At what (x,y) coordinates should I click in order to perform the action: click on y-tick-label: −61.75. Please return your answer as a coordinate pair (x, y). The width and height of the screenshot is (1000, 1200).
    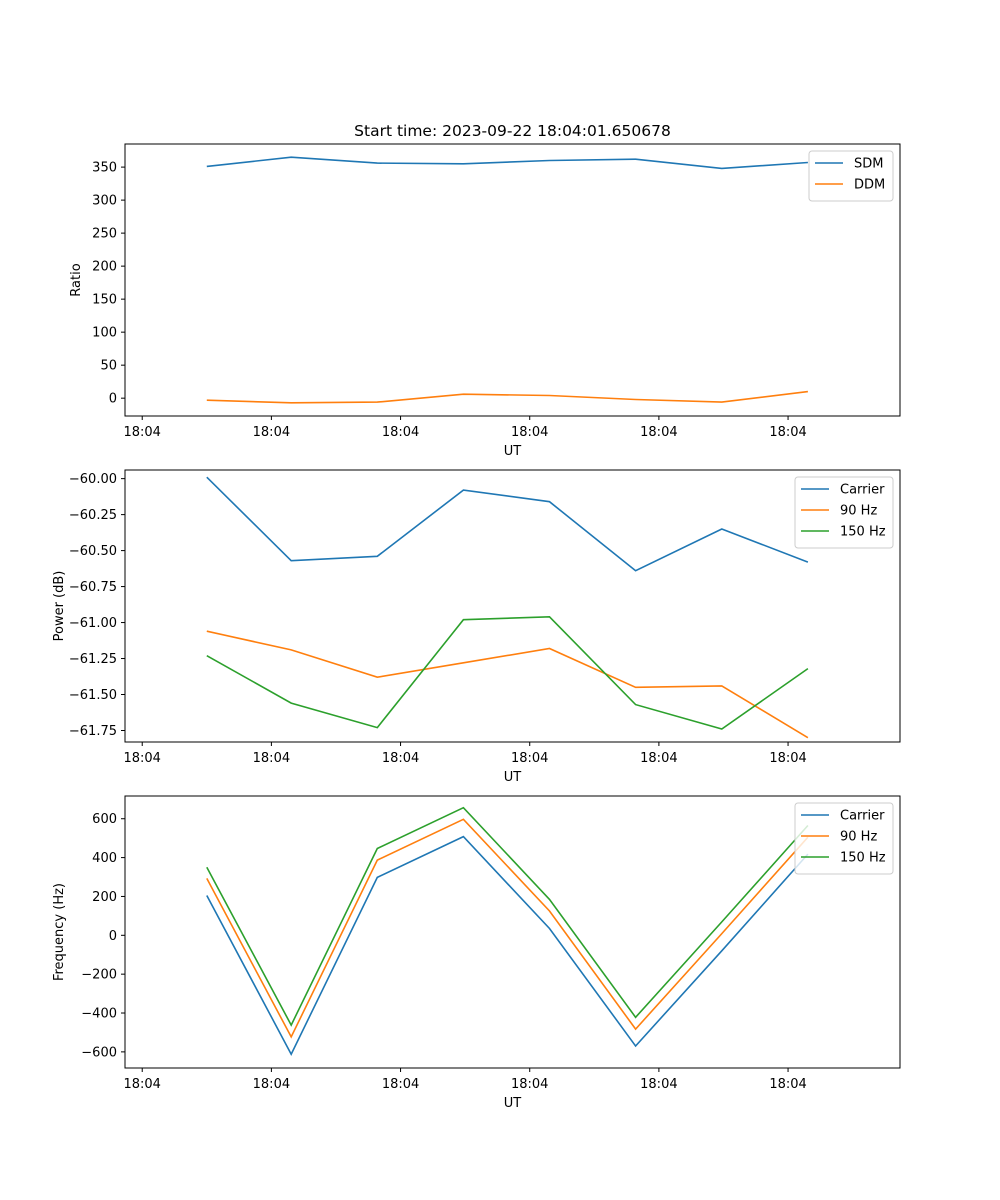
    Looking at the image, I should click on (93, 731).